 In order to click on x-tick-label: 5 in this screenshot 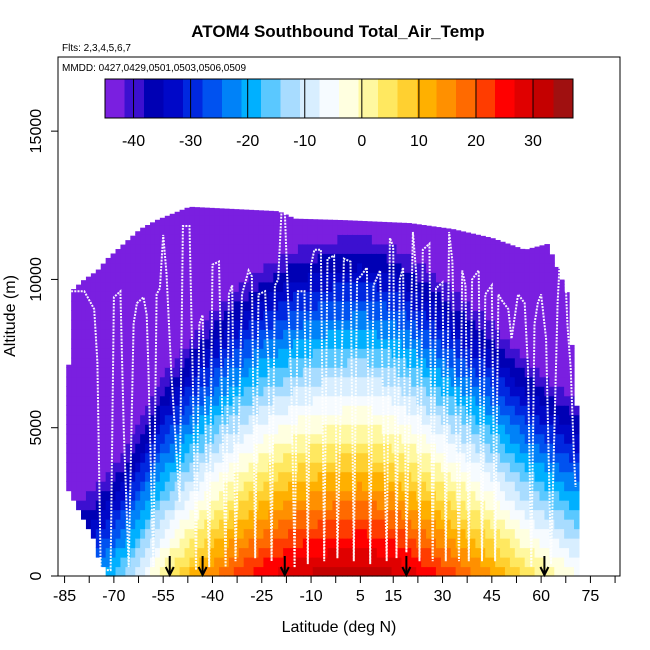, I will do `click(360, 596)`.